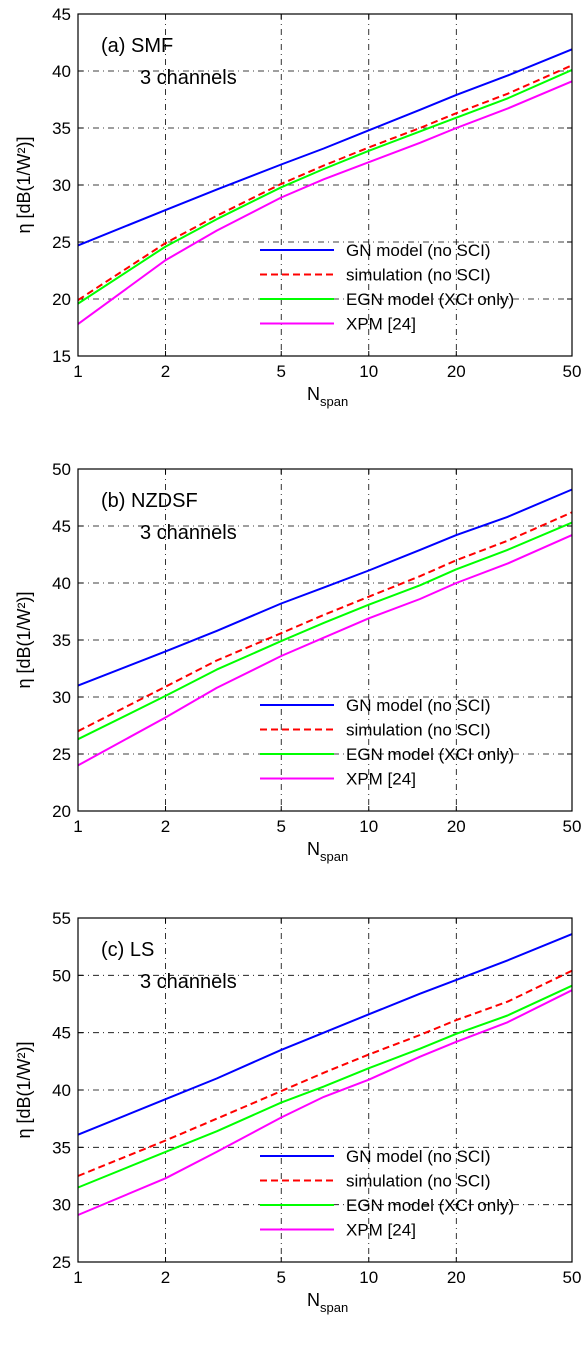 This screenshot has width=587, height=1371. I want to click on panel-label: (c) LS, so click(127, 950).